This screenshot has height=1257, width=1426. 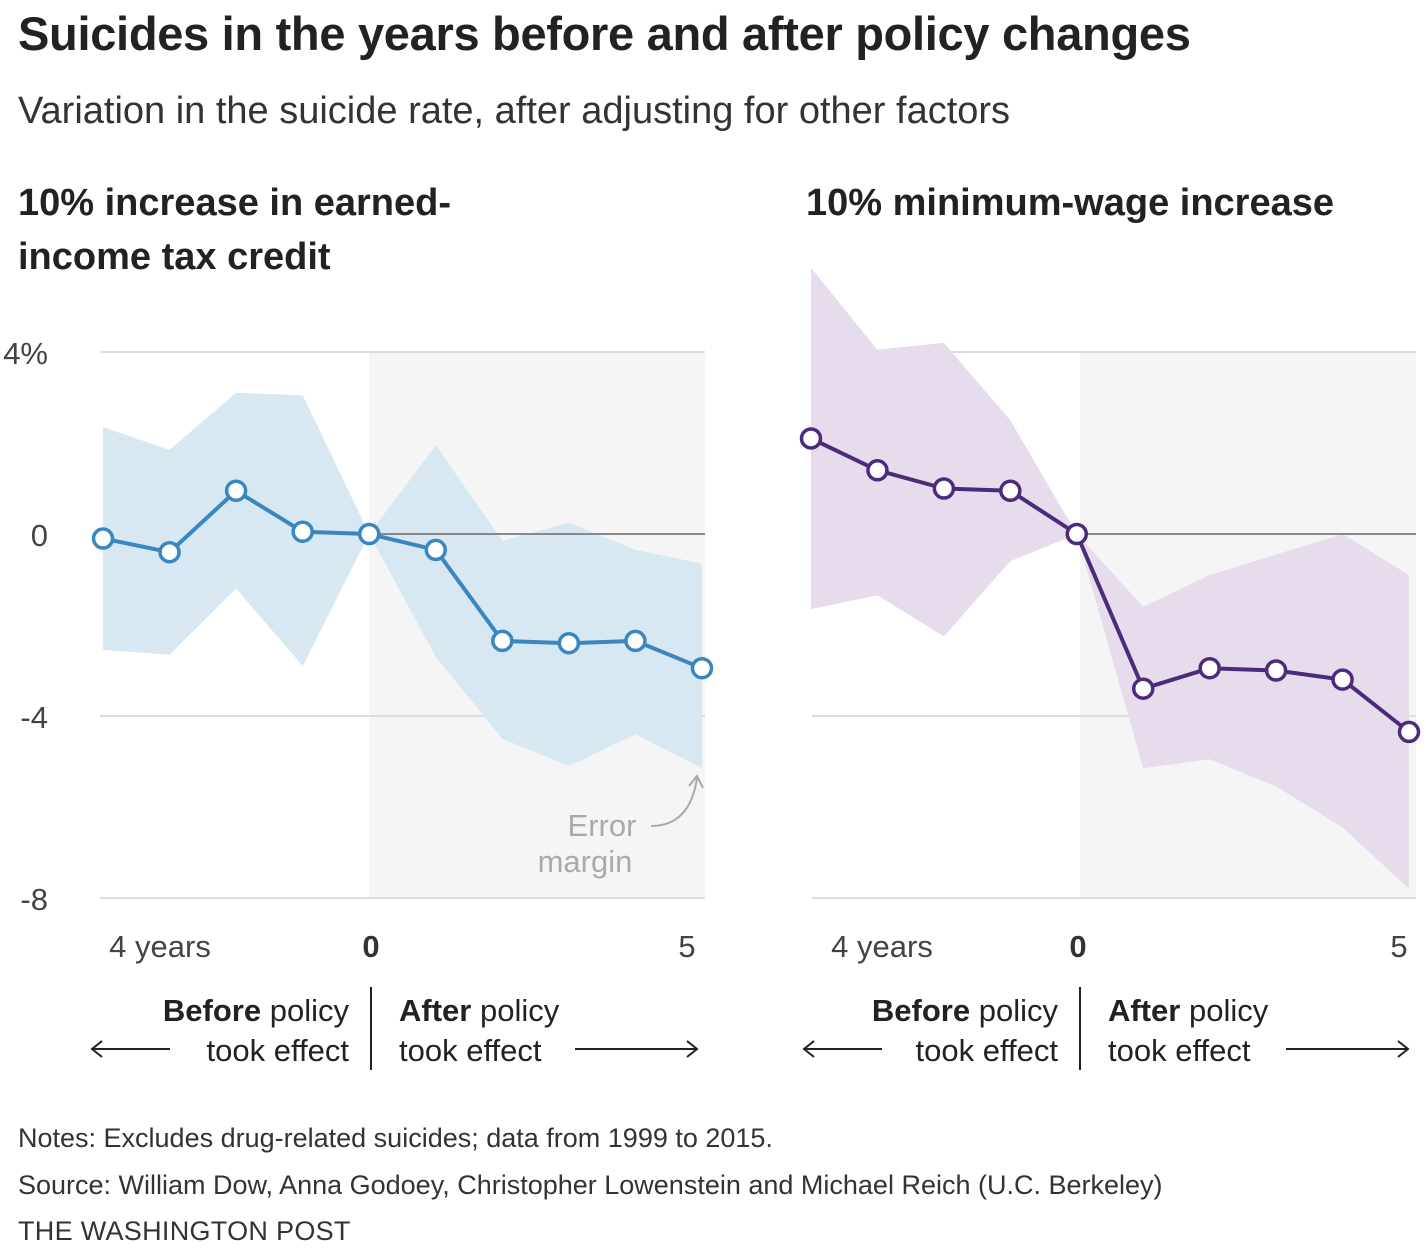 What do you see at coordinates (184, 1231) in the screenshot?
I see `credit: THE WASHINGTON POST` at bounding box center [184, 1231].